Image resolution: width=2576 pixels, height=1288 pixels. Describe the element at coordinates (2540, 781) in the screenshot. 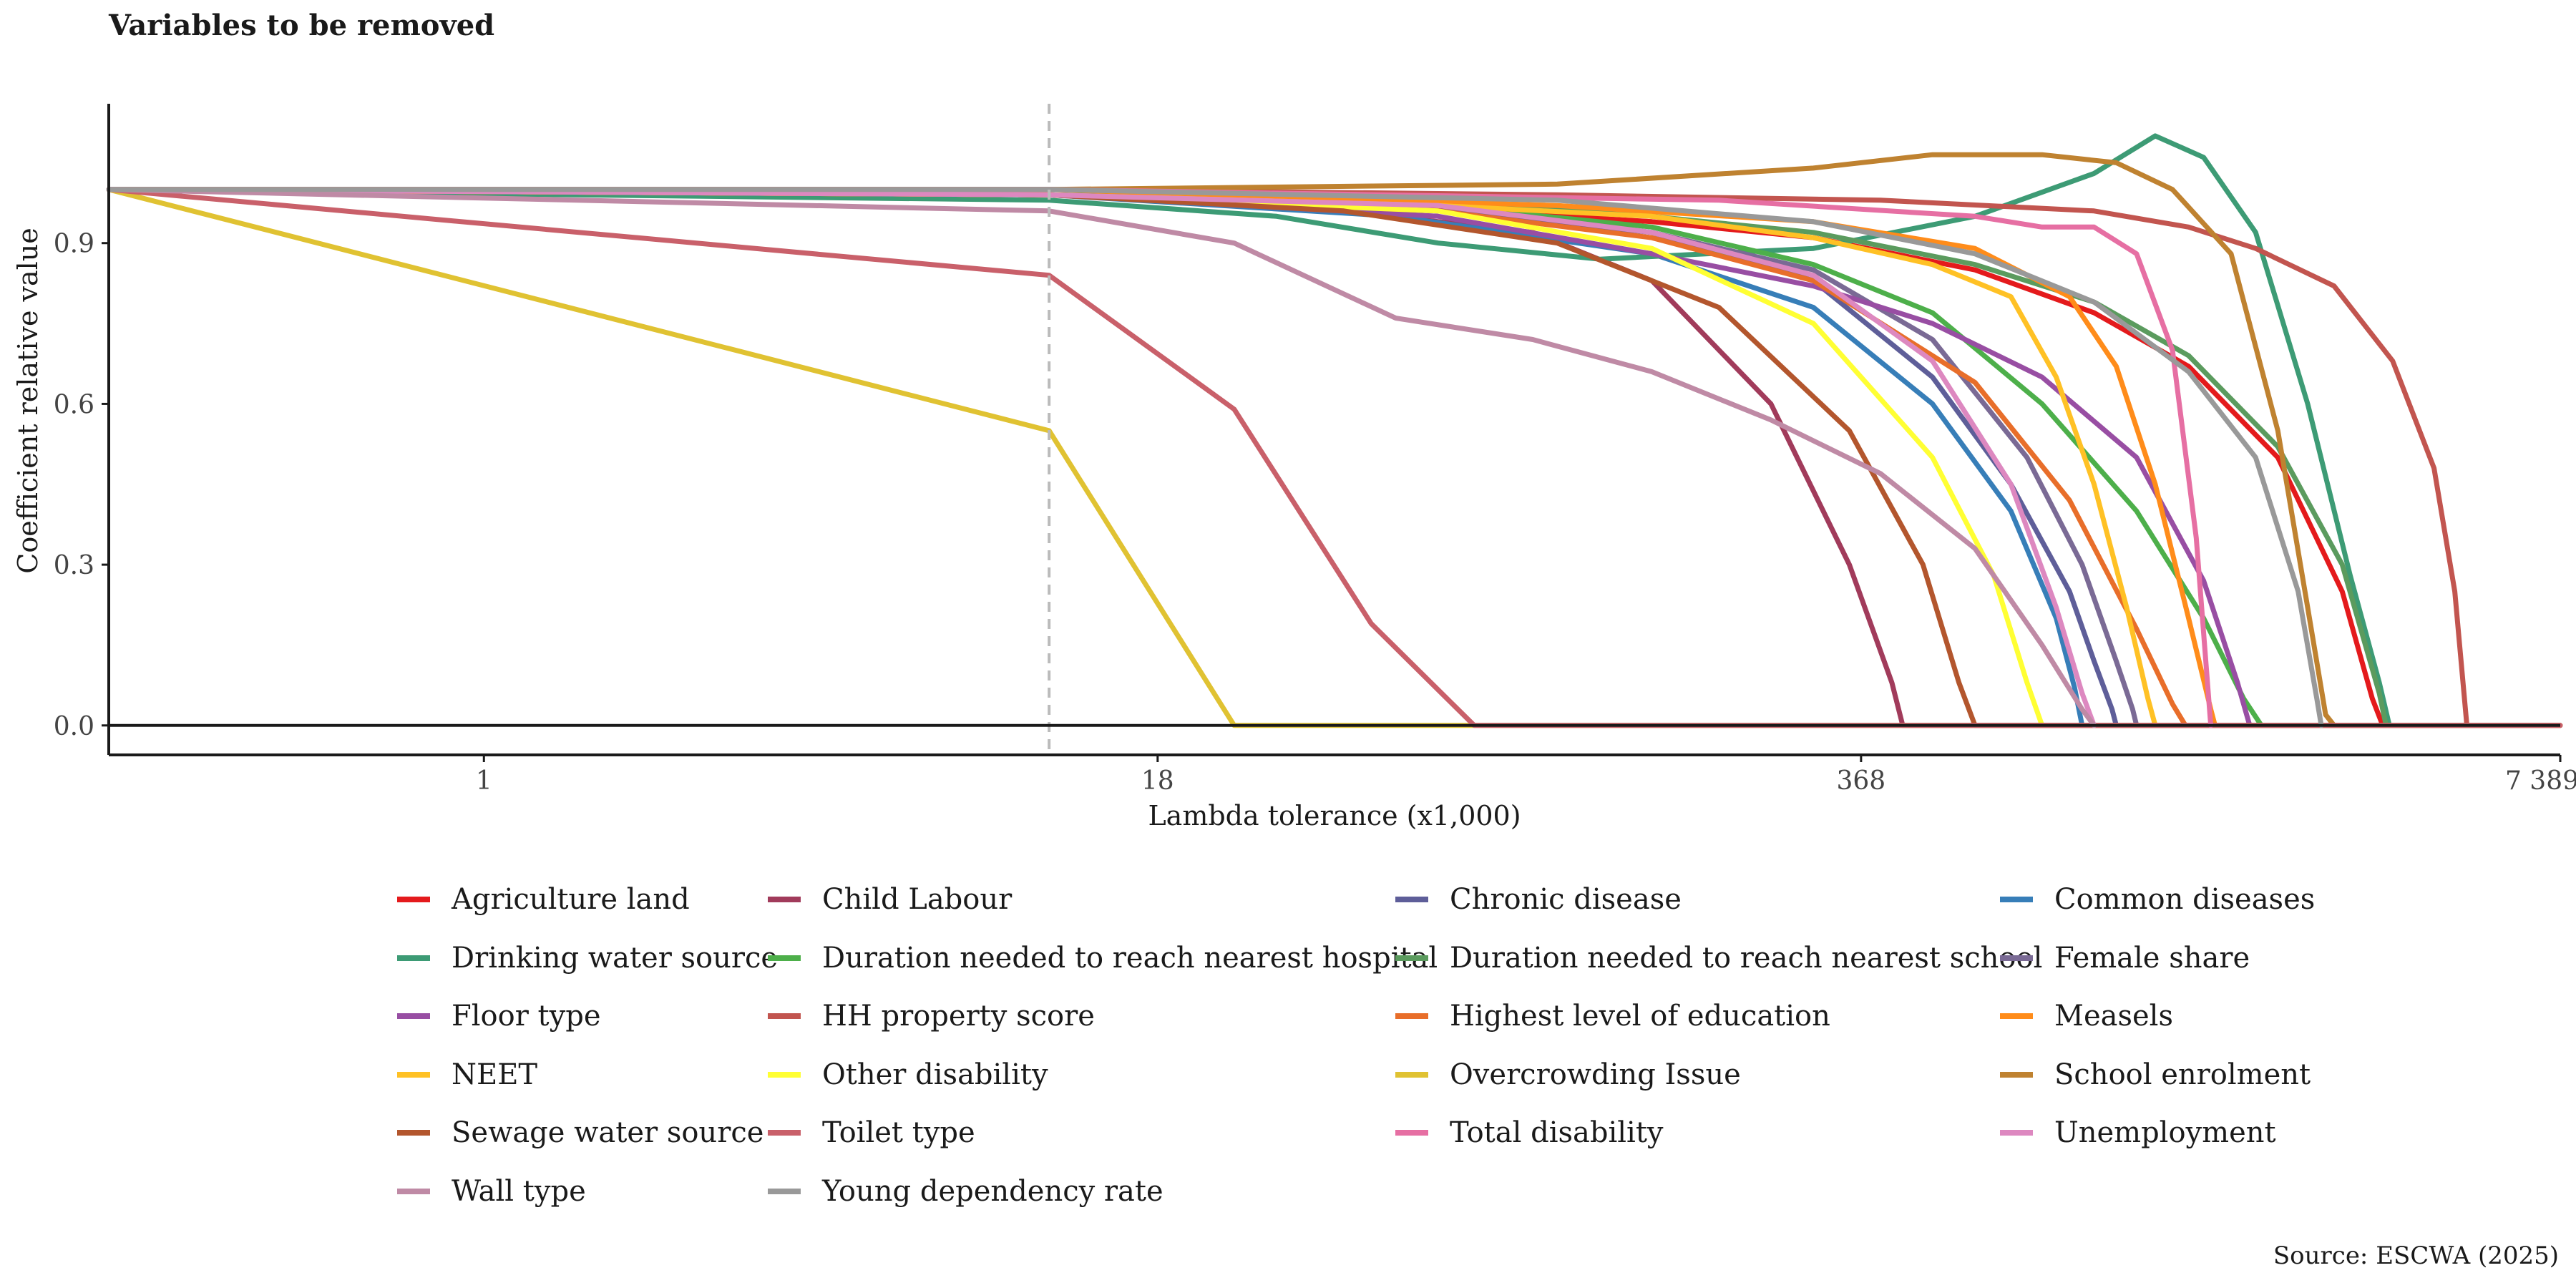

I see `x-tick-label: 7 389` at that location.